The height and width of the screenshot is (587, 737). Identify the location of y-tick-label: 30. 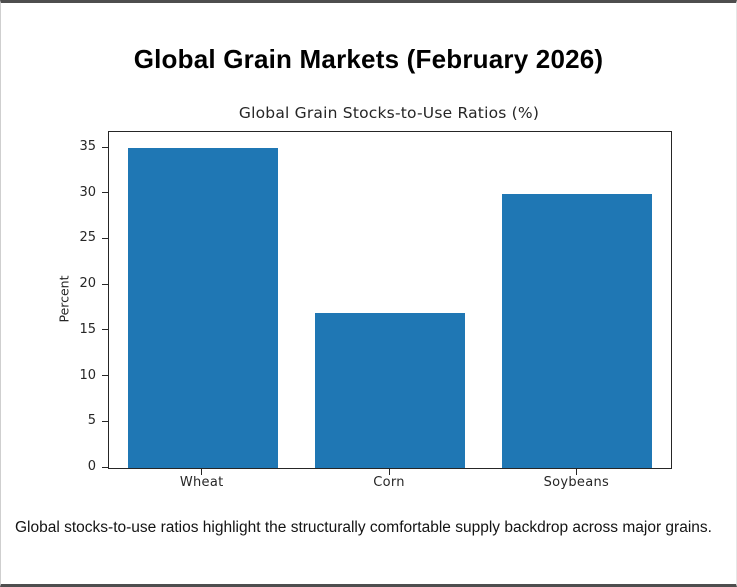
(87, 192).